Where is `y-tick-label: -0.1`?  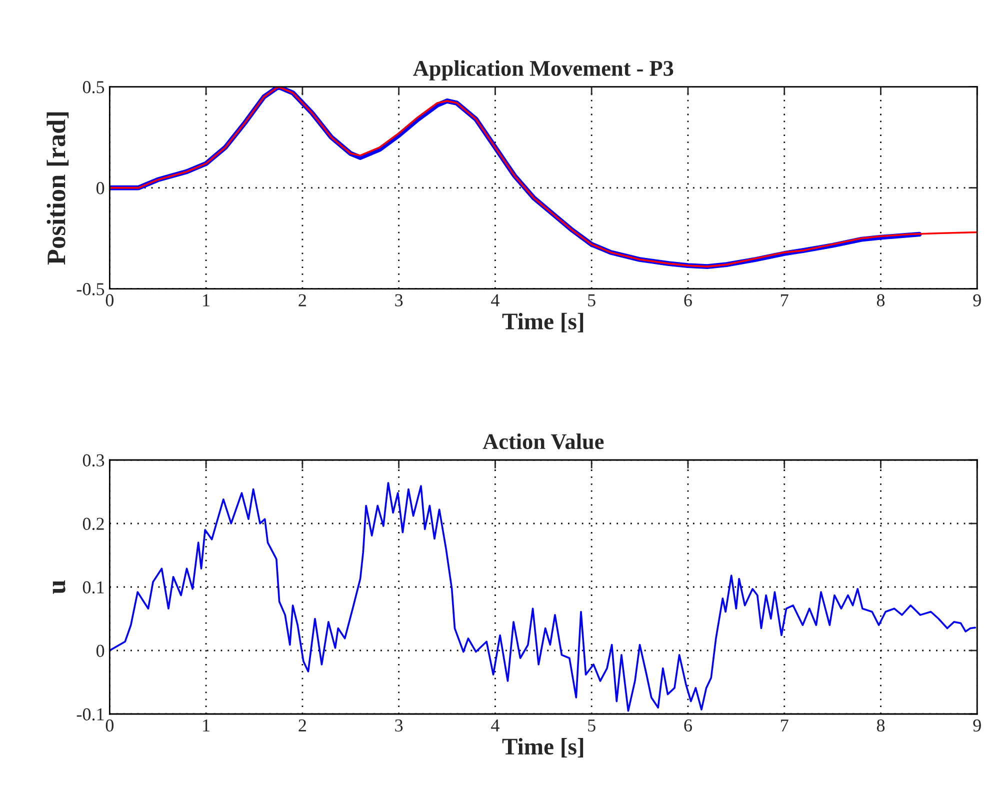 y-tick-label: -0.1 is located at coordinates (90, 714).